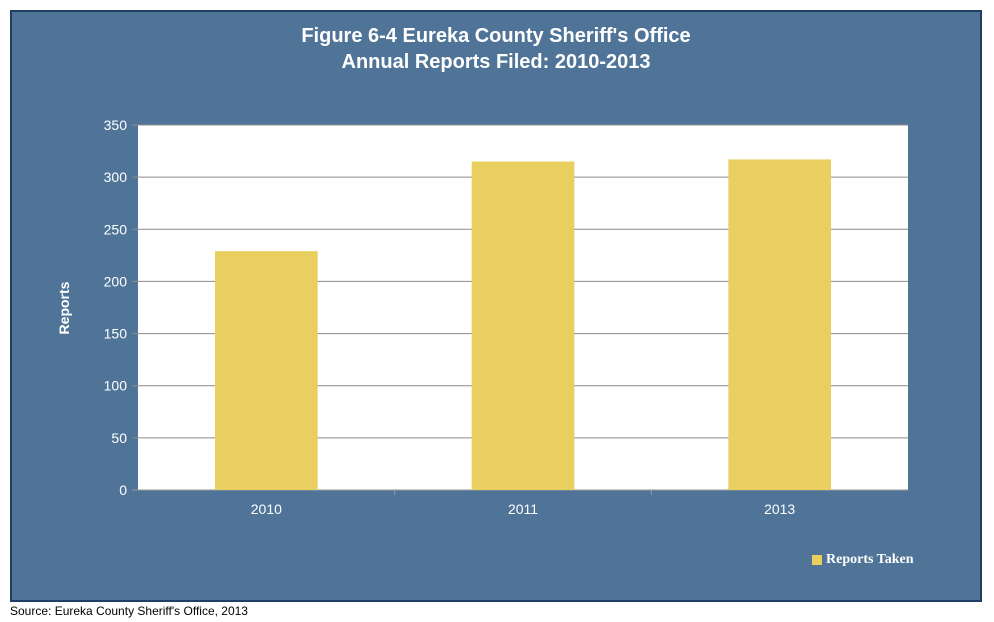 Image resolution: width=994 pixels, height=622 pixels. Describe the element at coordinates (64, 307) in the screenshot. I see `y-axis-label: Reports` at that location.